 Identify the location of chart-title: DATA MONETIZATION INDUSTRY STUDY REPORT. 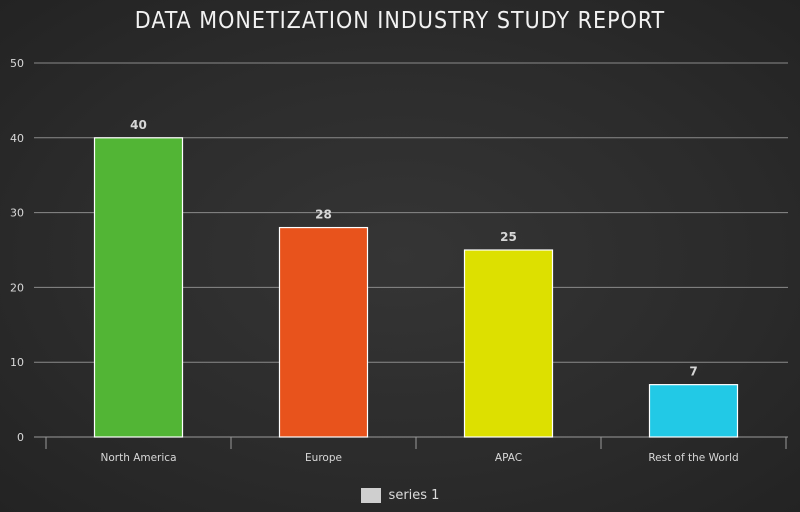
(400, 21).